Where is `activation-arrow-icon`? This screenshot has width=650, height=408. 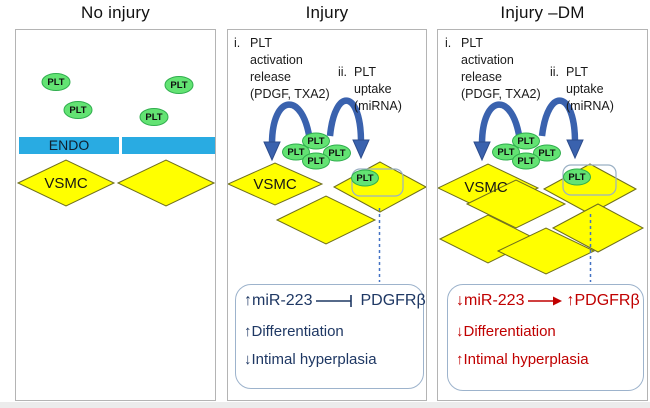 activation-arrow-icon is located at coordinates (545, 301).